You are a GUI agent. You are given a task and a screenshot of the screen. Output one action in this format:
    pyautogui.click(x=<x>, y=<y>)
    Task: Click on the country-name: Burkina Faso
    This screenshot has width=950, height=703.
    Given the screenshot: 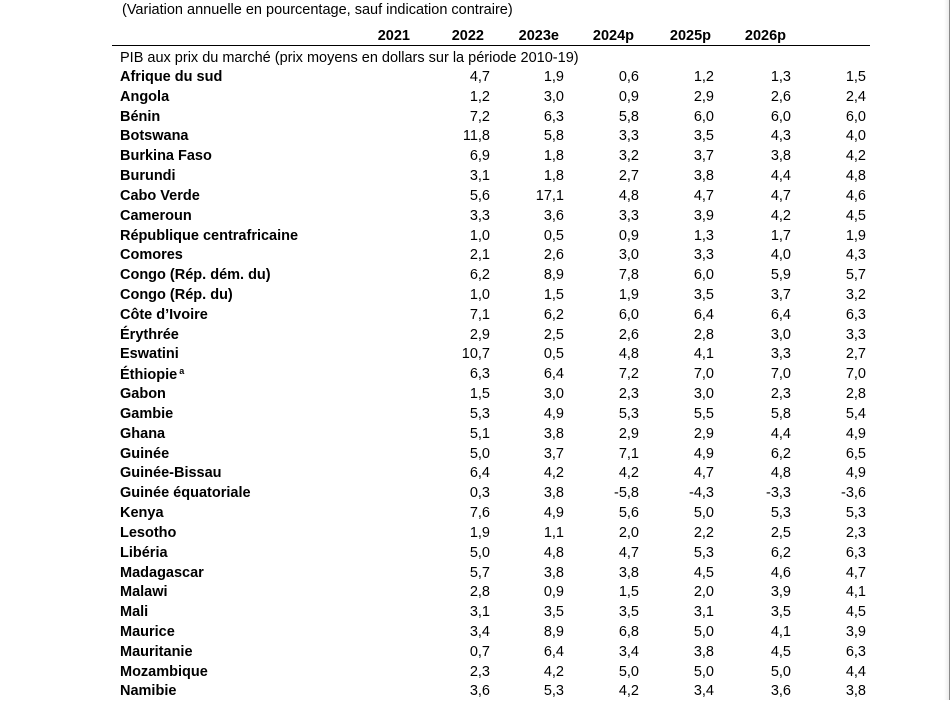 What is the action you would take?
    pyautogui.click(x=166, y=156)
    